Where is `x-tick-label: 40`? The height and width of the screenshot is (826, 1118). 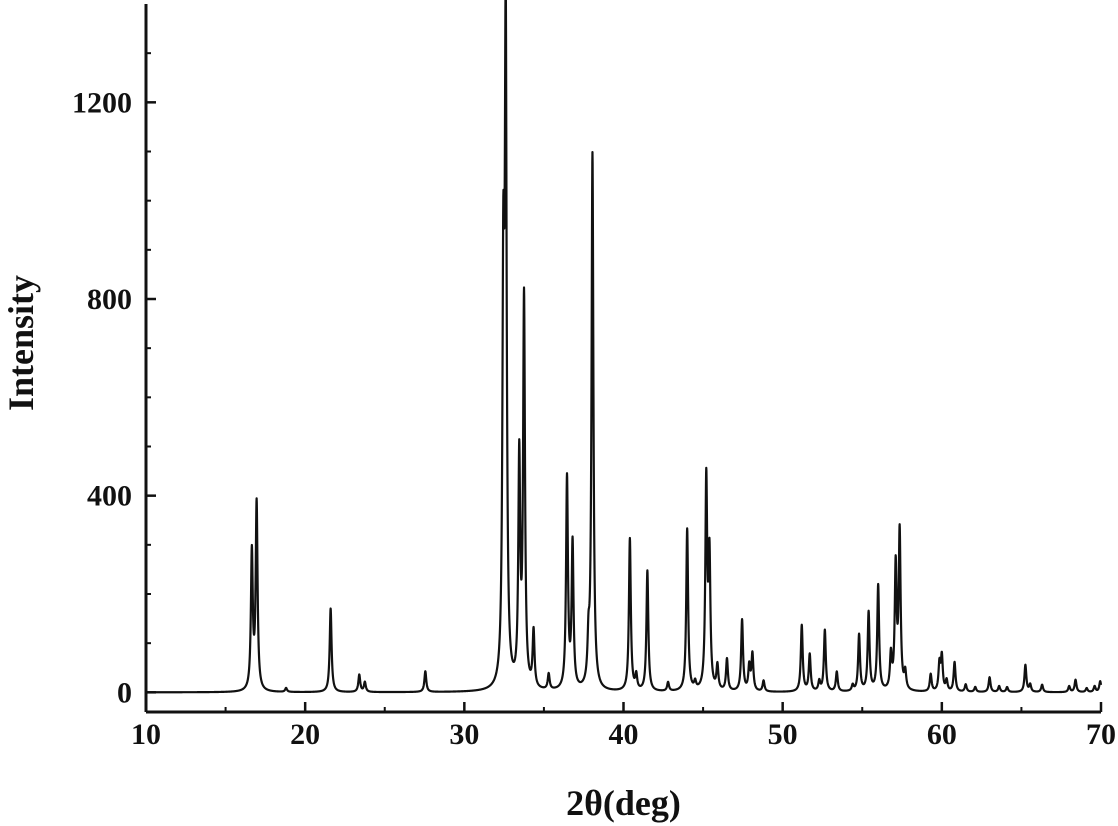 x-tick-label: 40 is located at coordinates (624, 734).